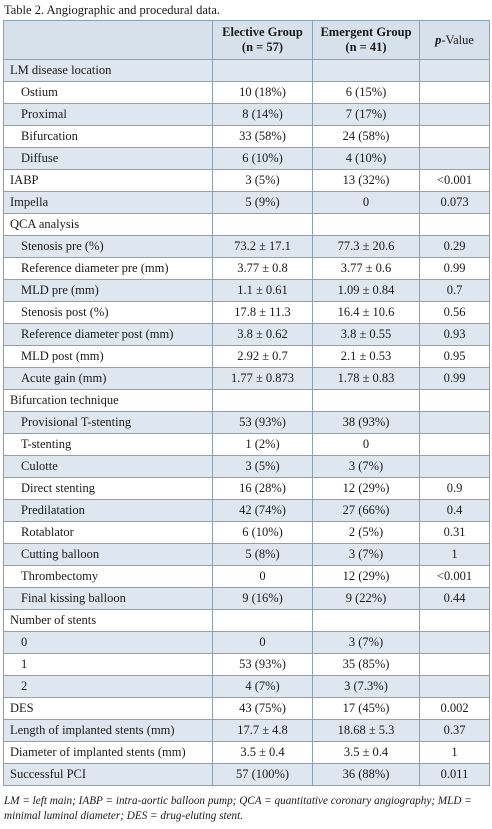  I want to click on elective-value: 10 (18%), so click(262, 92).